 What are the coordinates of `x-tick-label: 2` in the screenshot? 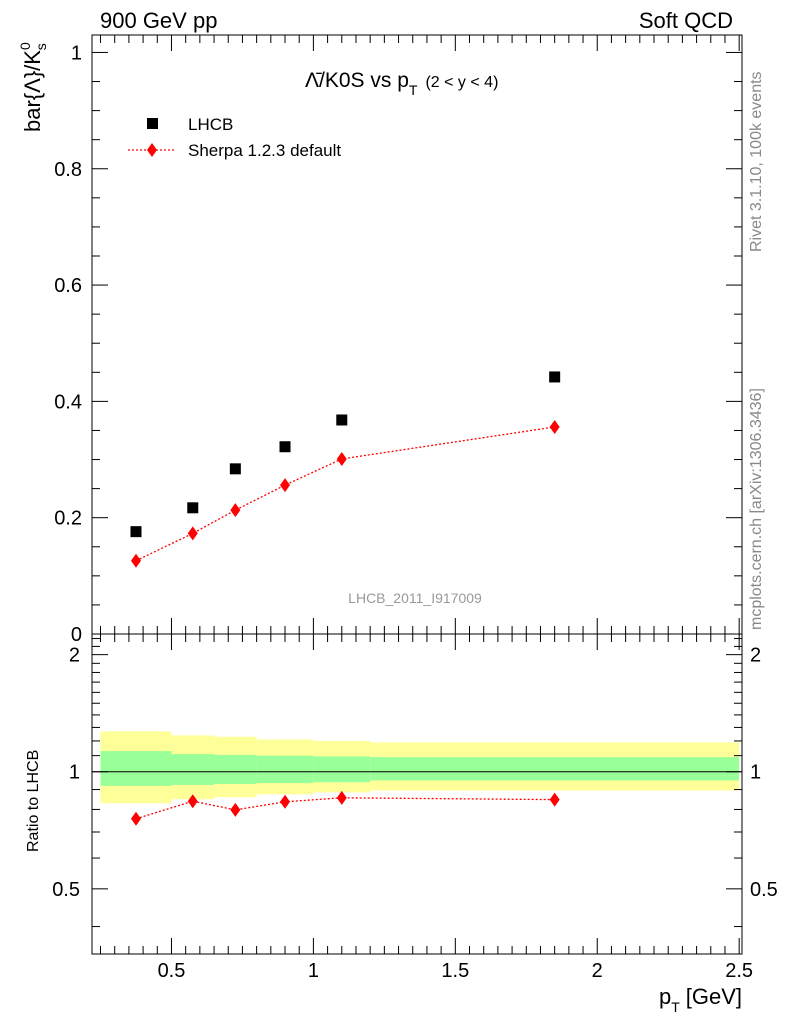 It's located at (597, 971).